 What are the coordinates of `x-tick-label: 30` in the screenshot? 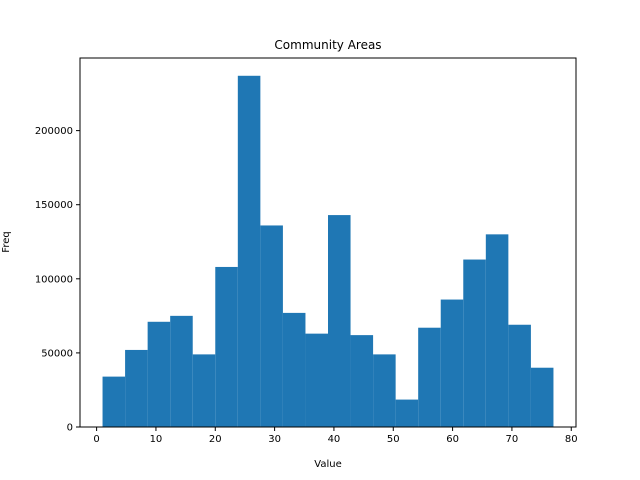 It's located at (274, 439).